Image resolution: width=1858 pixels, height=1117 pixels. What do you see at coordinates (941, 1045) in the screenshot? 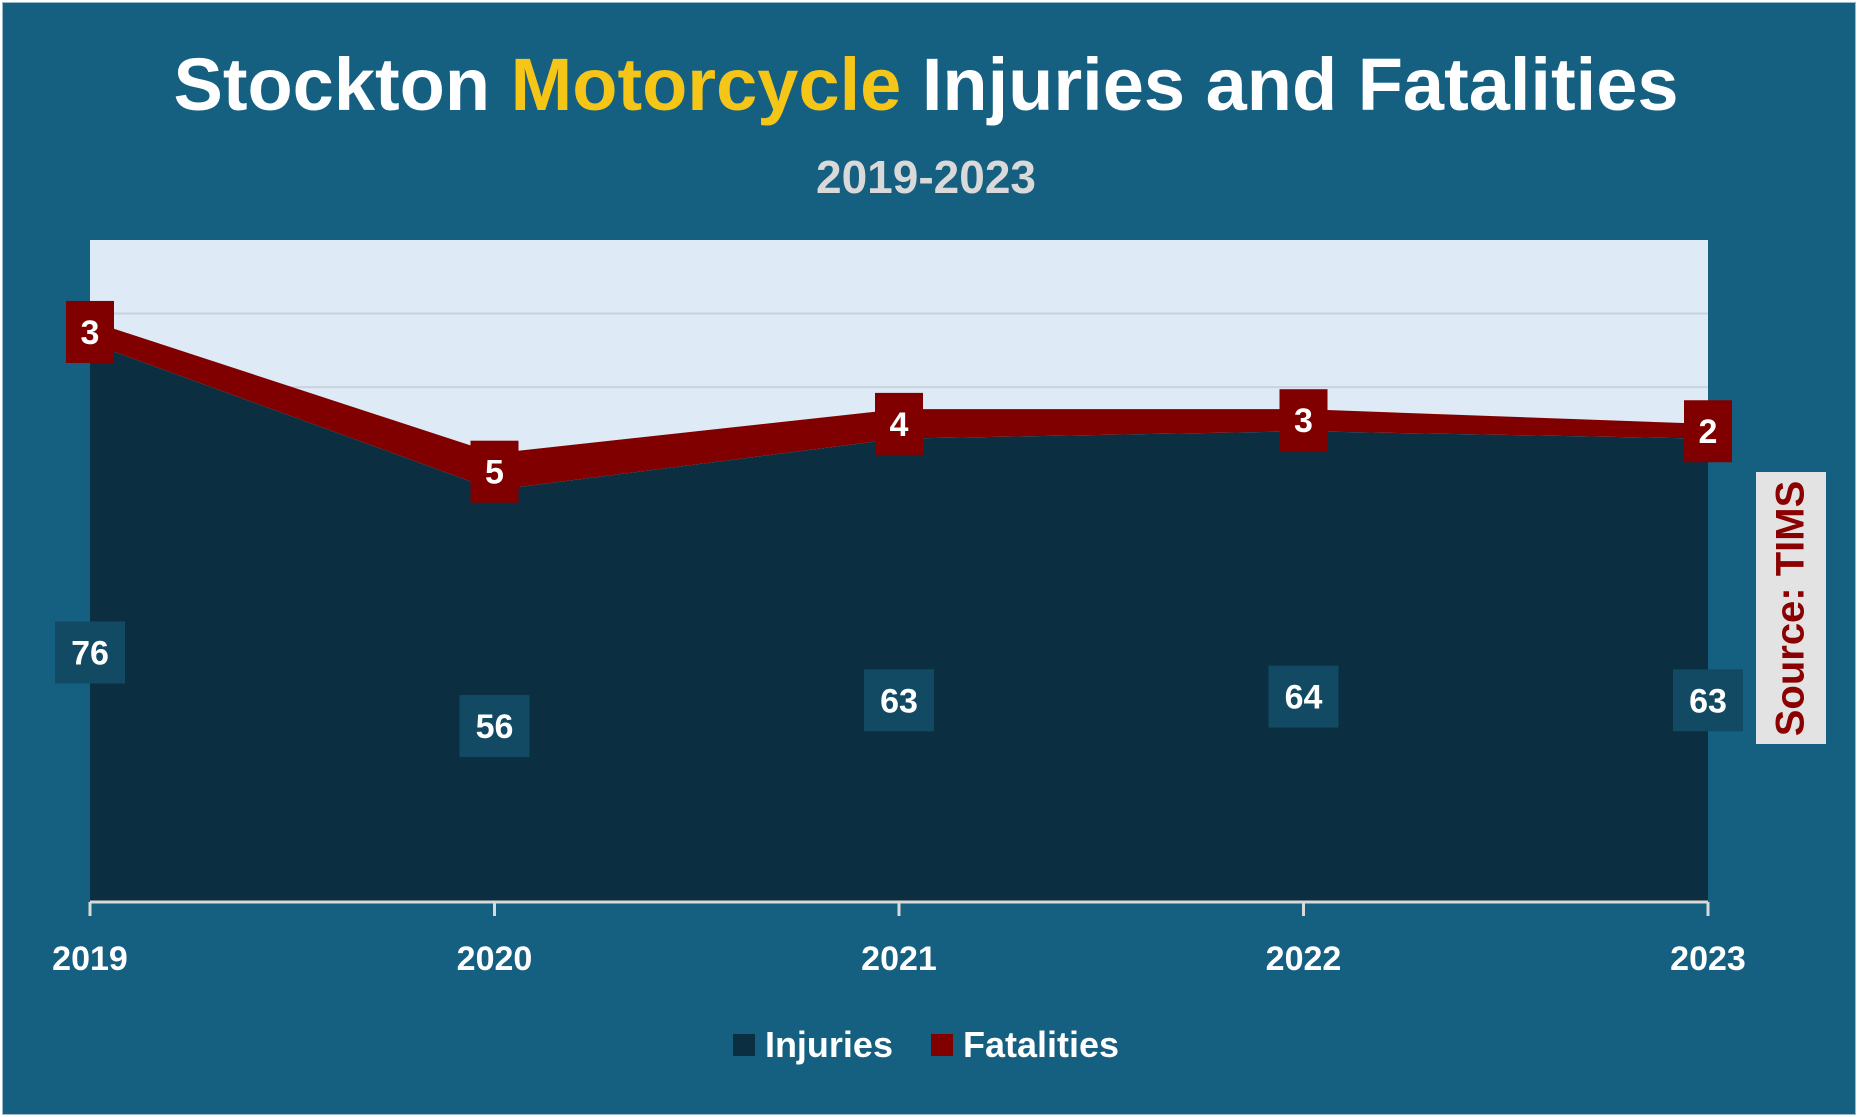
I see `legend-swatch-fatalities` at bounding box center [941, 1045].